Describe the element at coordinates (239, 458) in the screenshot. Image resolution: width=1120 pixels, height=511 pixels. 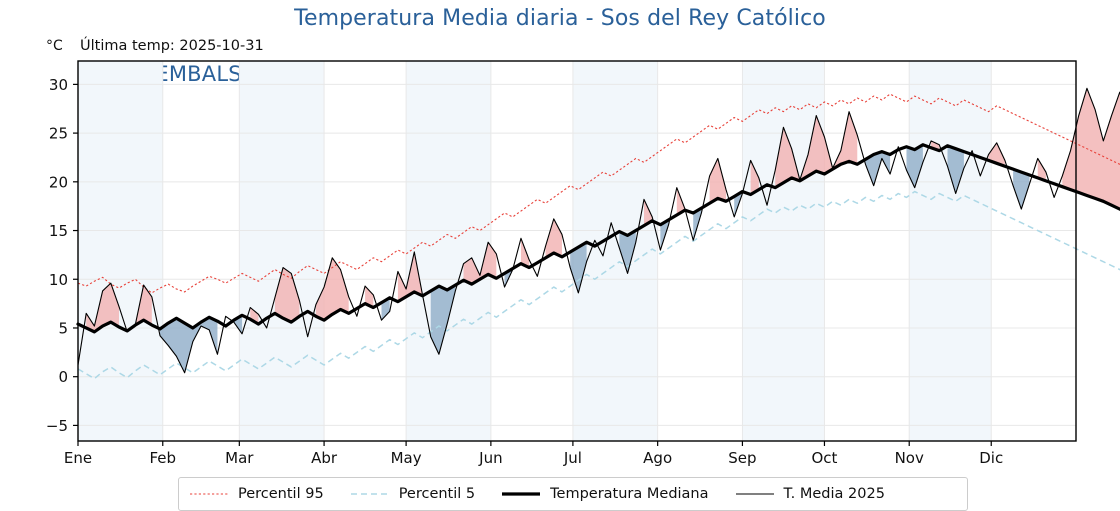
I see `svg-text: Mar` at that location.